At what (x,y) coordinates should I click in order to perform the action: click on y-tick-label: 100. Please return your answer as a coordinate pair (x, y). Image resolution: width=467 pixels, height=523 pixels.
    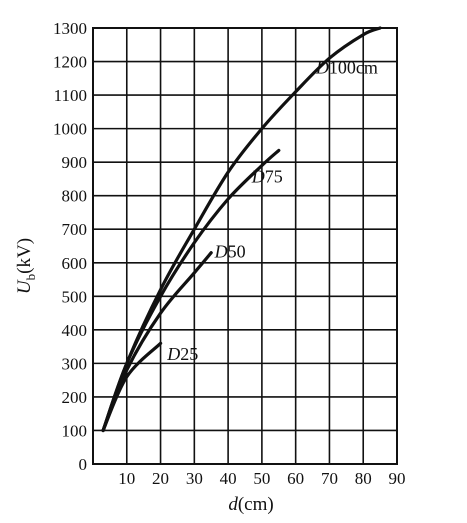
    Looking at the image, I should click on (75, 430).